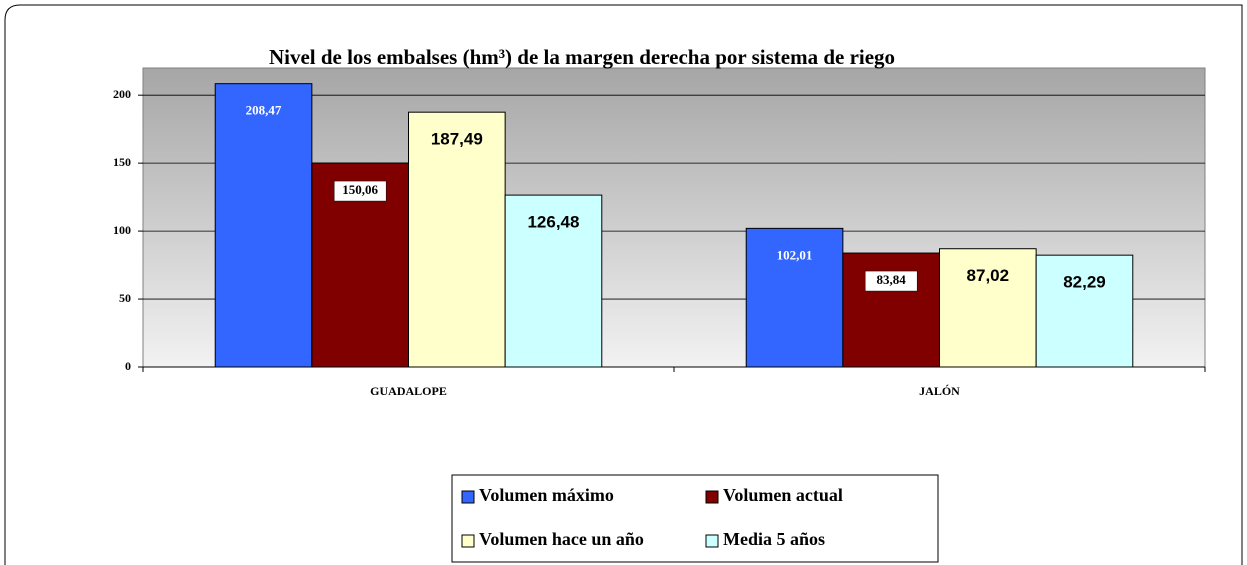 The height and width of the screenshot is (565, 1247). I want to click on legend-label: Media 5 años, so click(774, 539).